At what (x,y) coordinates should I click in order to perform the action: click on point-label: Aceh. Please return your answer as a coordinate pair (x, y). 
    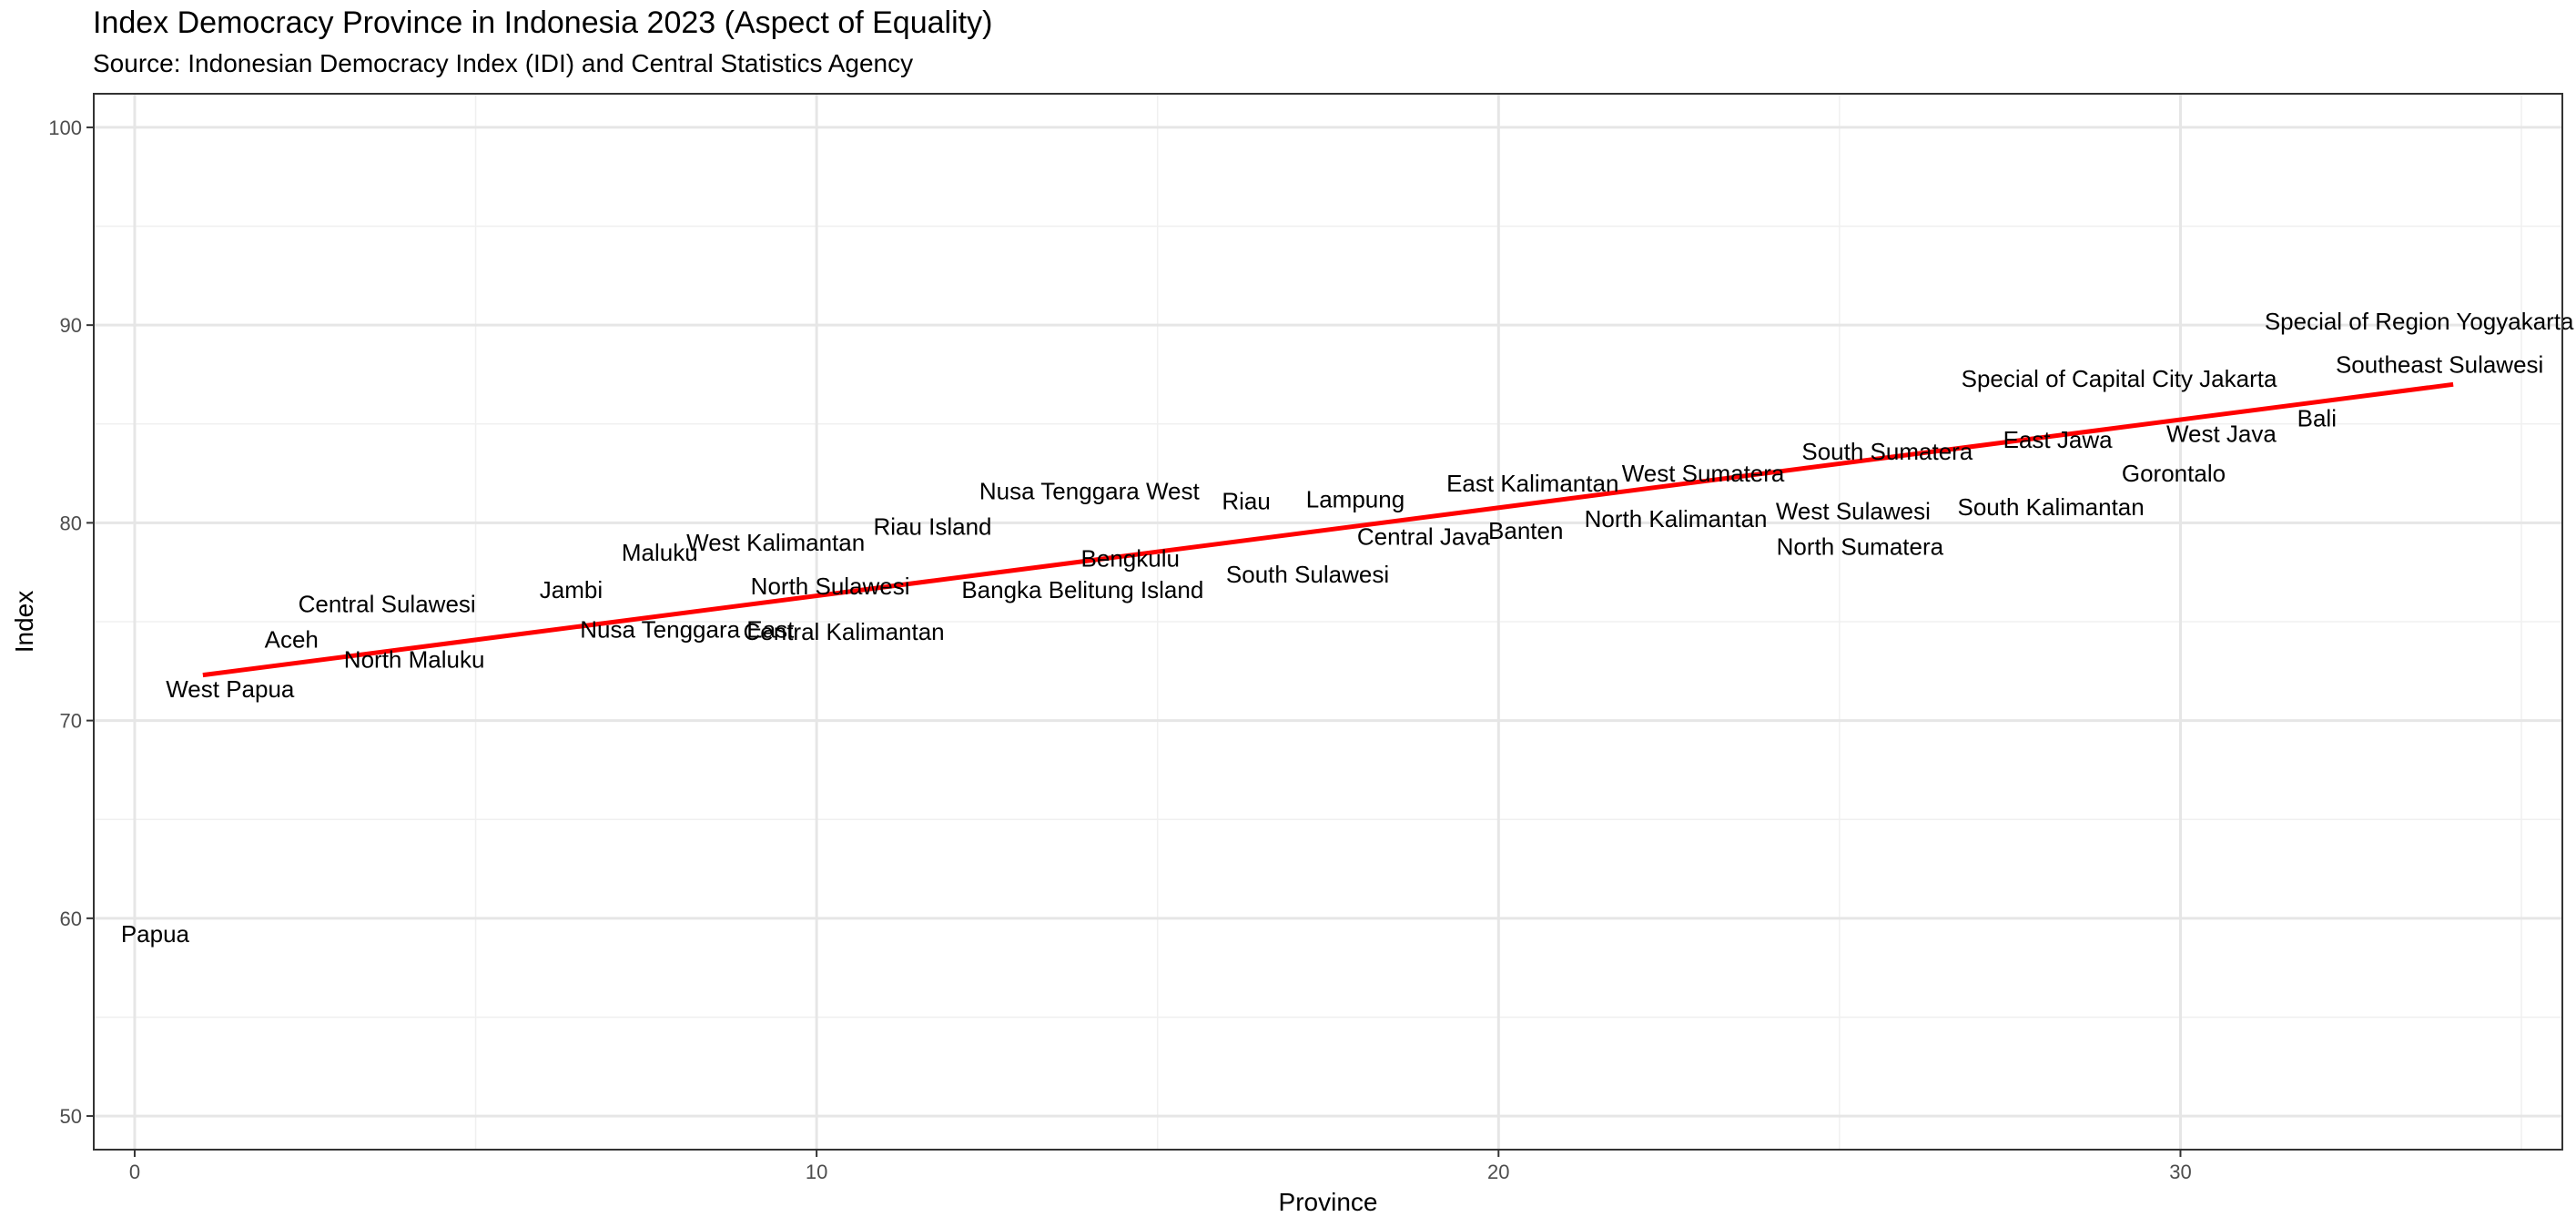
    Looking at the image, I should click on (292, 640).